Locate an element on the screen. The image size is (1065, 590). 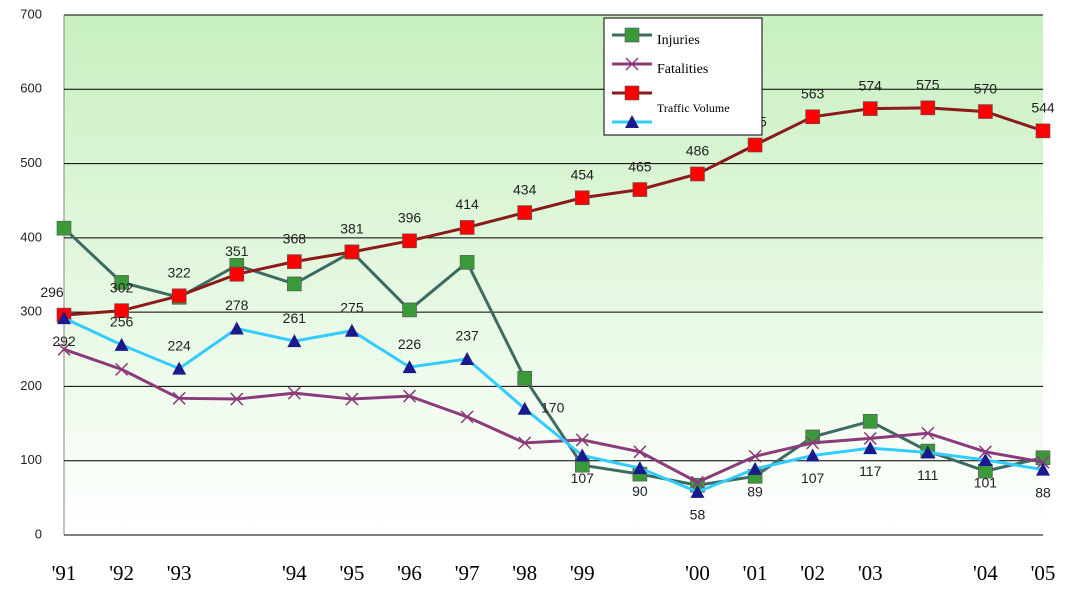
x-tick-label: '95 is located at coordinates (352, 573).